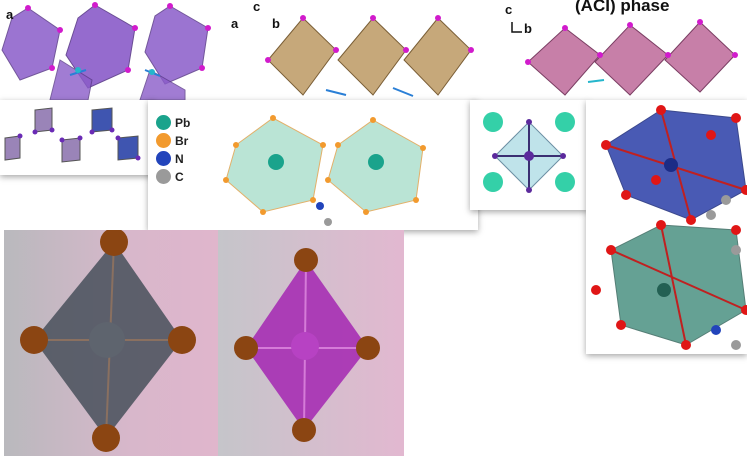 The height and width of the screenshot is (456, 747). Describe the element at coordinates (622, 7) in the screenshot. I see `phase-label: (ACI) phase` at that location.